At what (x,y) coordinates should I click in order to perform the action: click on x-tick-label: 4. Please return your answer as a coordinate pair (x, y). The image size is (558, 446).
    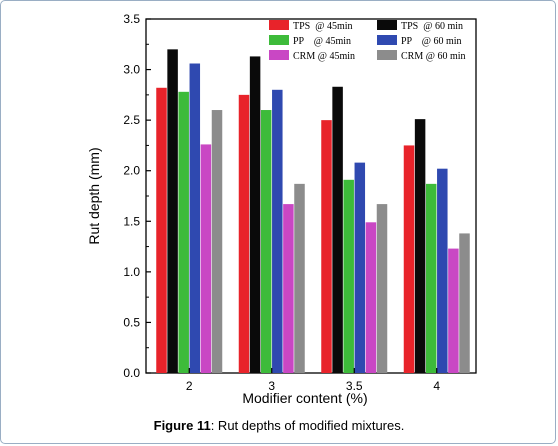
    Looking at the image, I should click on (436, 386).